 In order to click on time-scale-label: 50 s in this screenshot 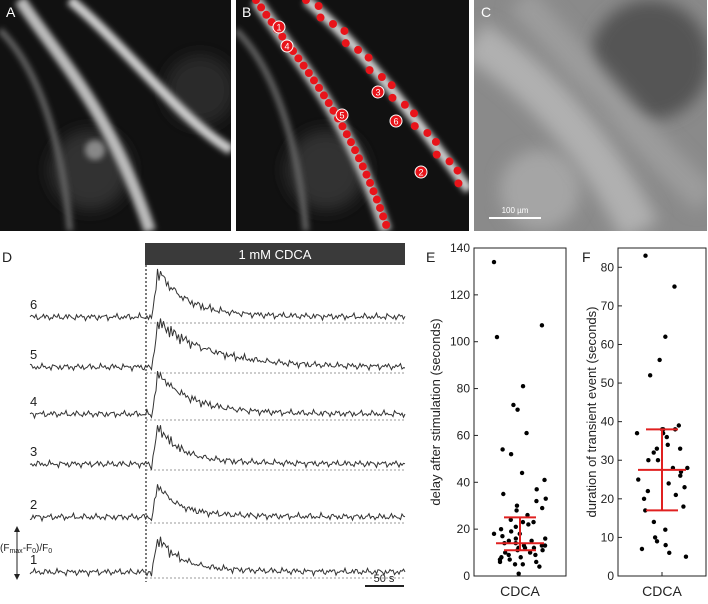, I will do `click(384, 579)`.